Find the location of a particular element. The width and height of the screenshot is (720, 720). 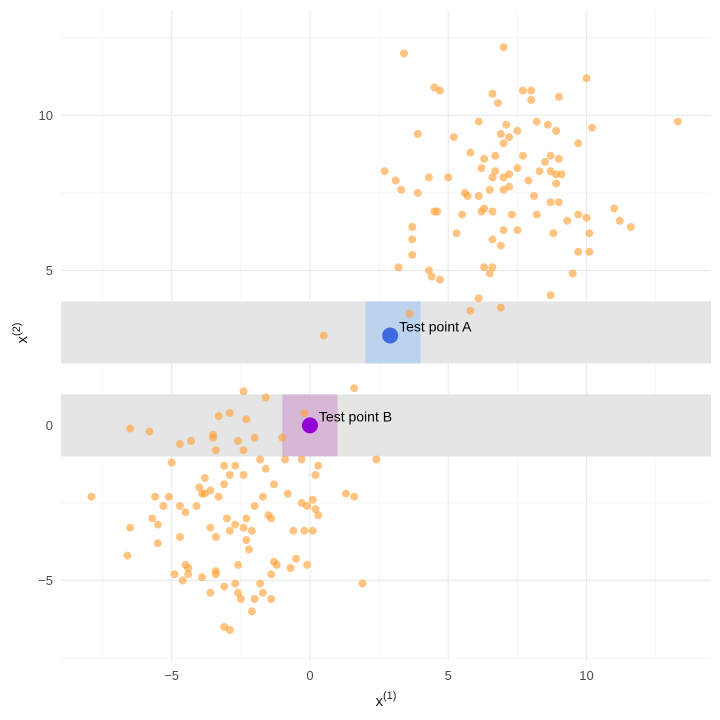

y-tick-label: −5 is located at coordinates (45, 580).